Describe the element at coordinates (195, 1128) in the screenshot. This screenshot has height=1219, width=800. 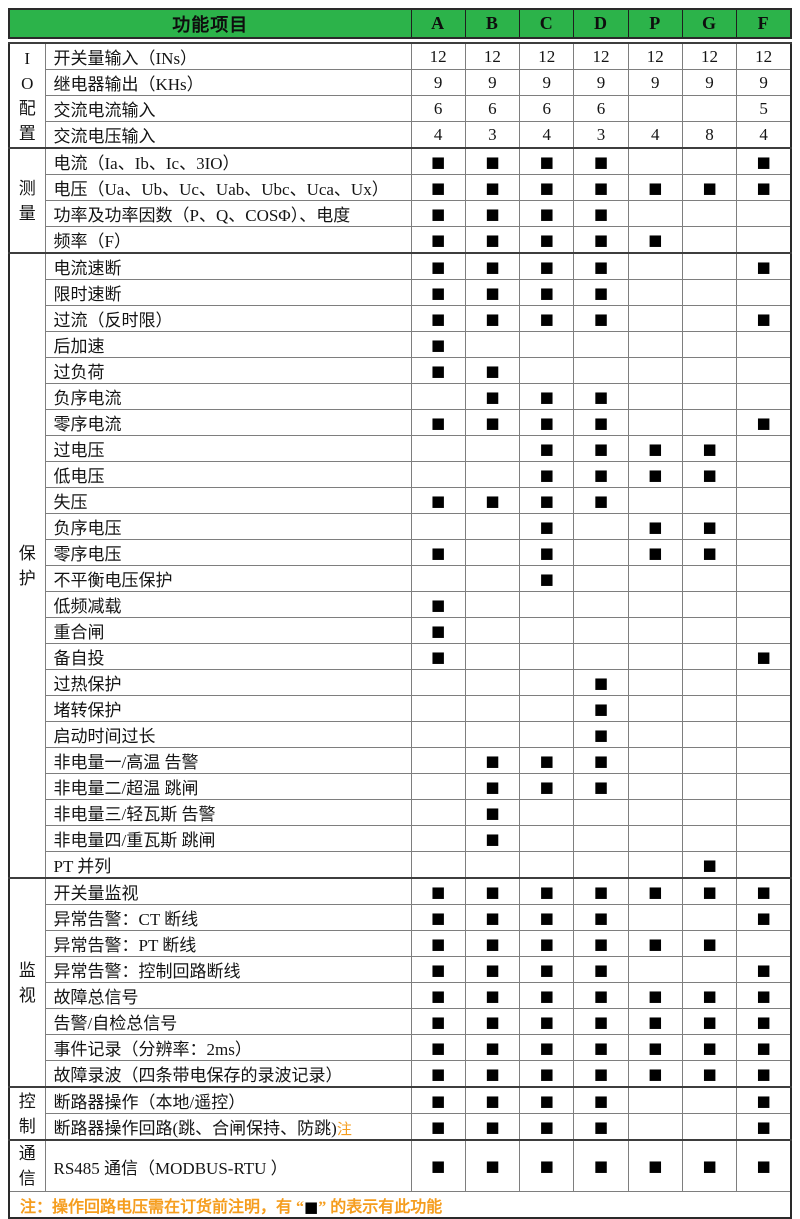
I see `feature-label-text: 断路器操作回路(跳、合闸保持、防跳)` at that location.